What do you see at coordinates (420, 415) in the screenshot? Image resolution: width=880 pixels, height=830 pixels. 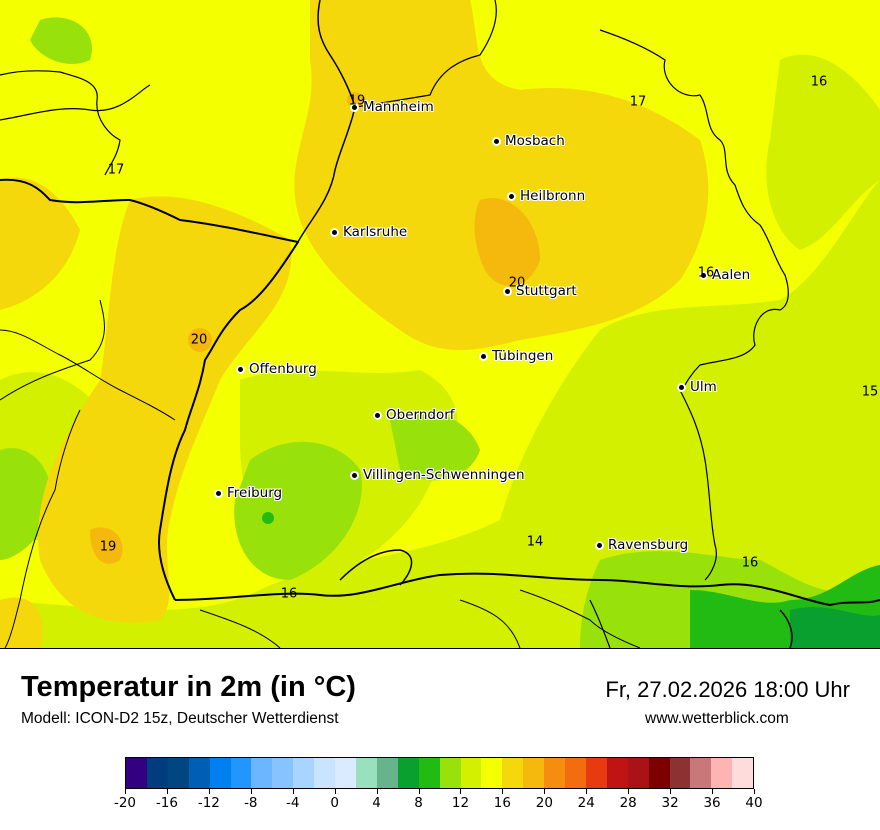 I see `city-label: Oberndorf` at bounding box center [420, 415].